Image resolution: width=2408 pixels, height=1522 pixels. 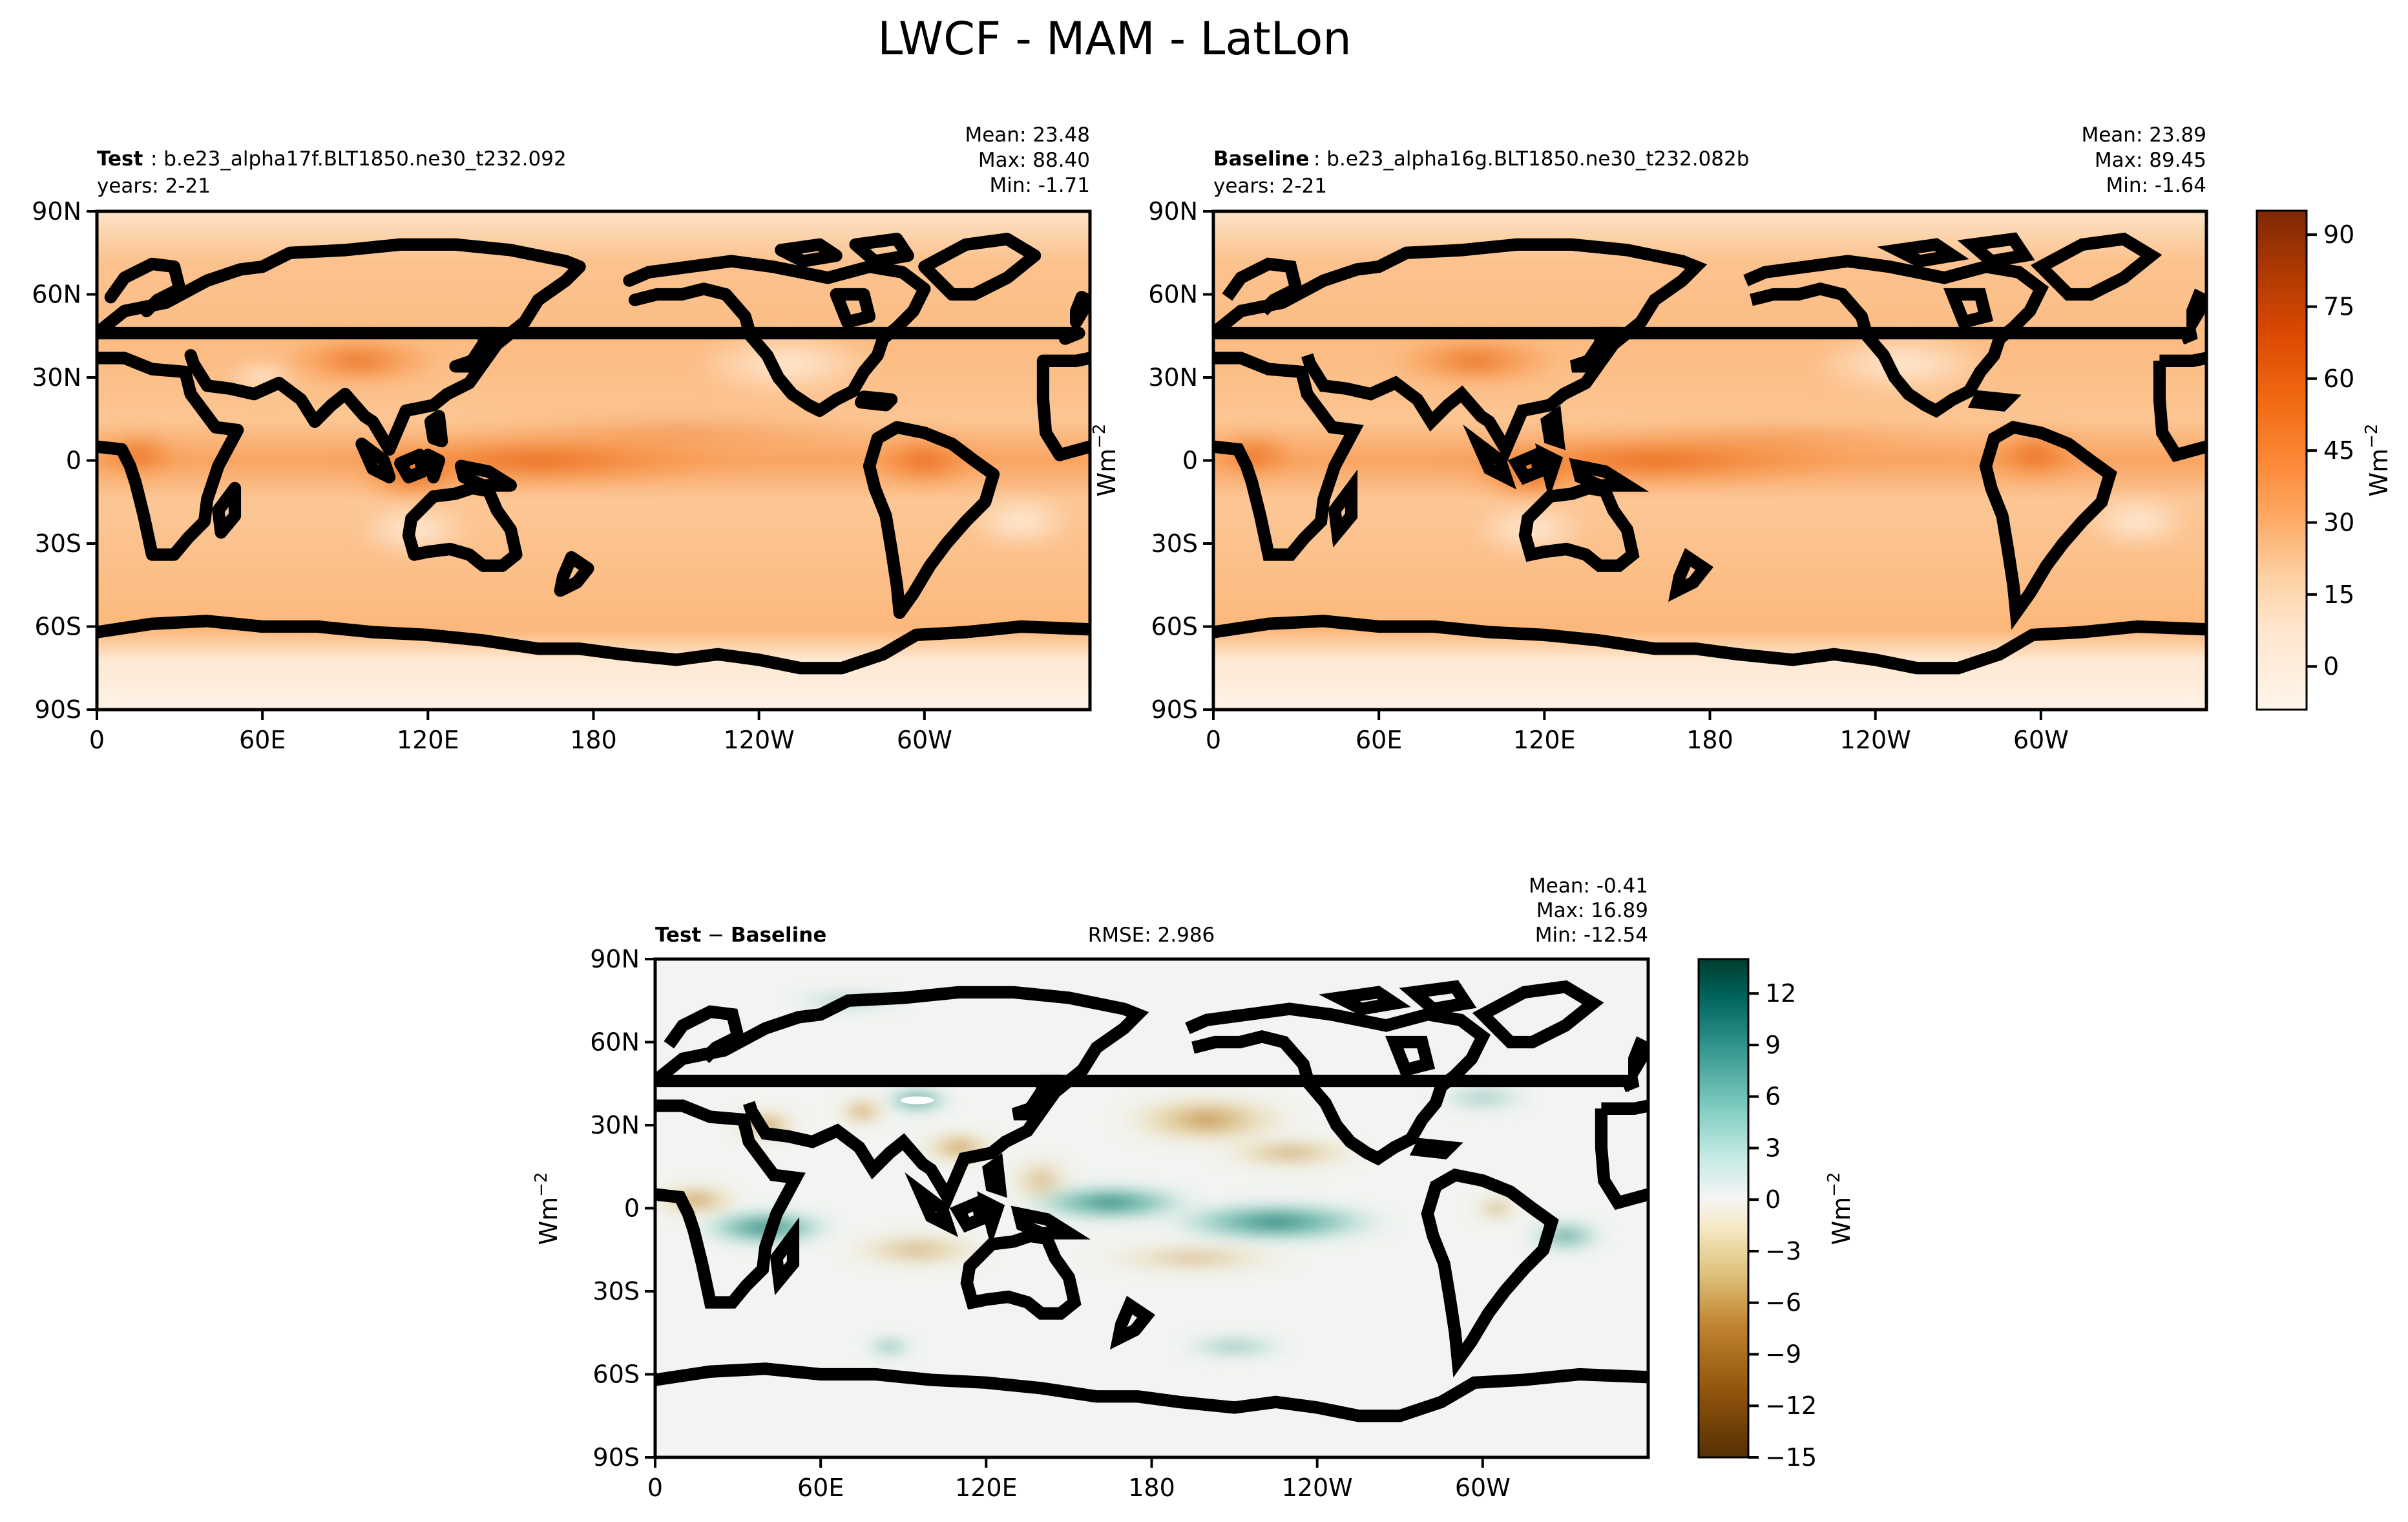 I want to click on oranges-colorbar-tick-label: 45, so click(x=2338, y=450).